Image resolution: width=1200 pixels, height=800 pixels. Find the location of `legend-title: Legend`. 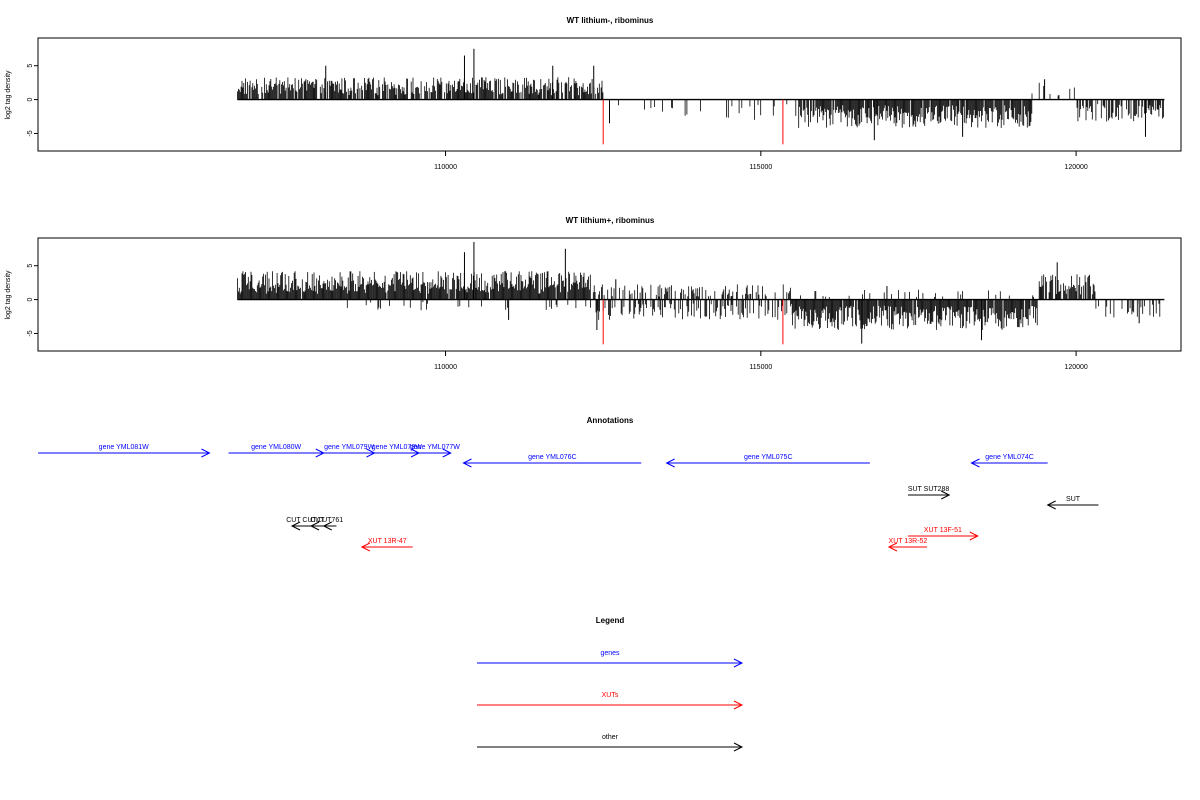

legend-title: Legend is located at coordinates (610, 620).